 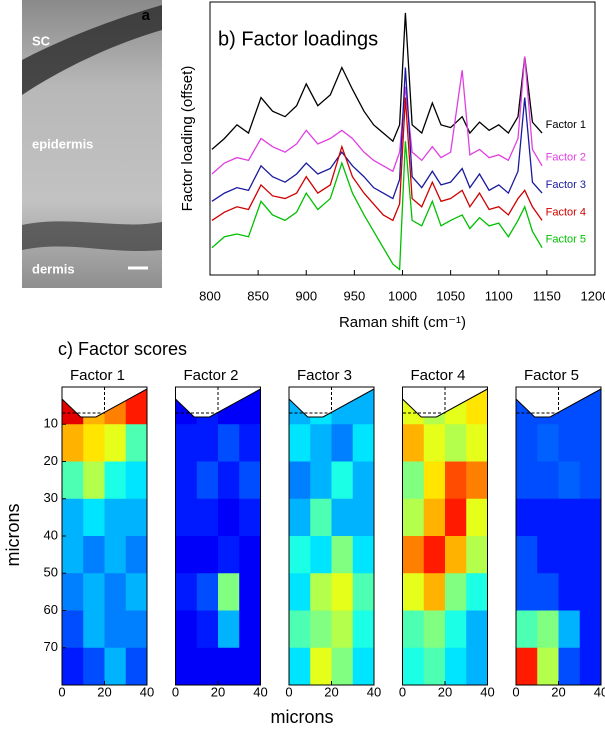 What do you see at coordinates (438, 375) in the screenshot?
I see `subplot-title: Factor 4` at bounding box center [438, 375].